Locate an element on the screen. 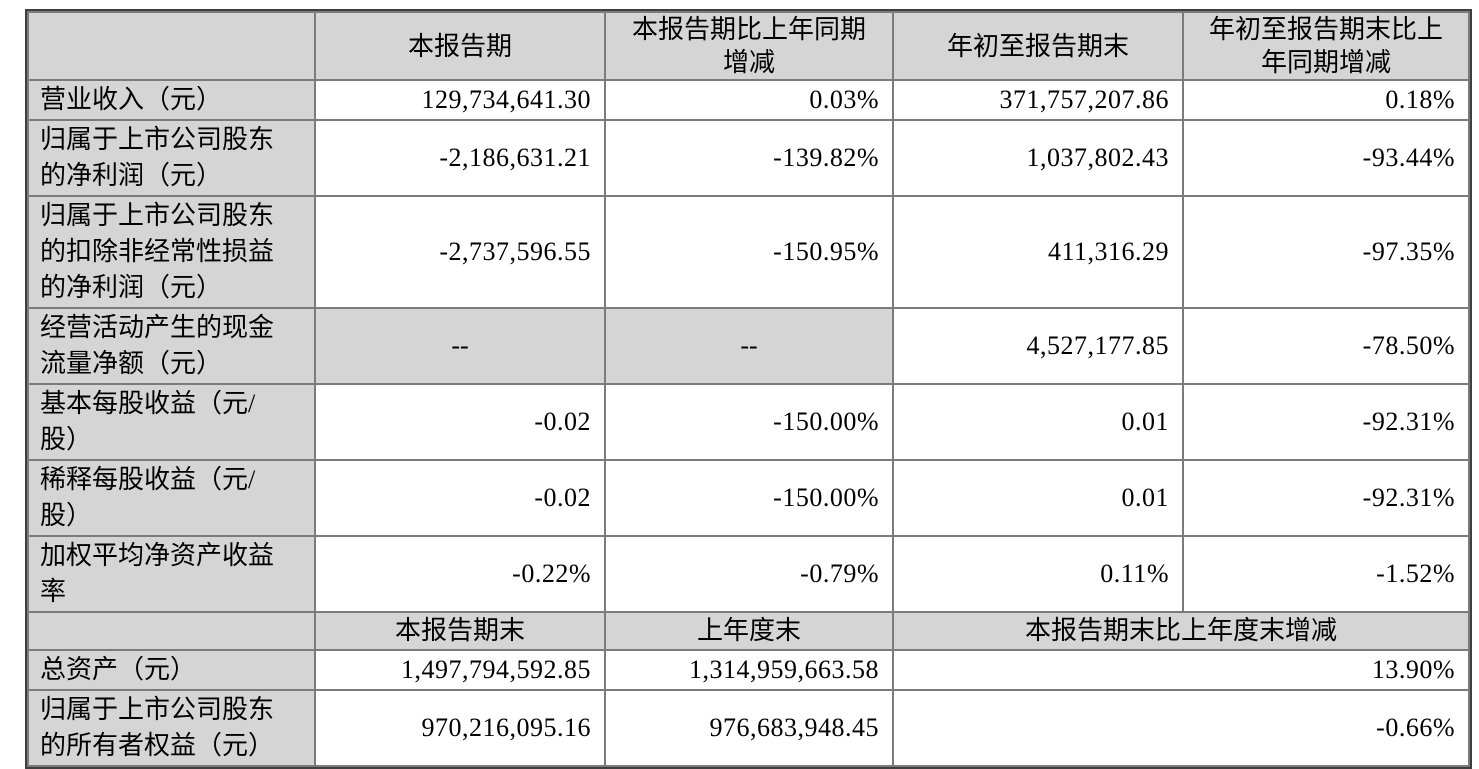 Image resolution: width=1479 pixels, height=769 pixels. cell-ytd-yoy-change: -97.35% is located at coordinates (1326, 252).